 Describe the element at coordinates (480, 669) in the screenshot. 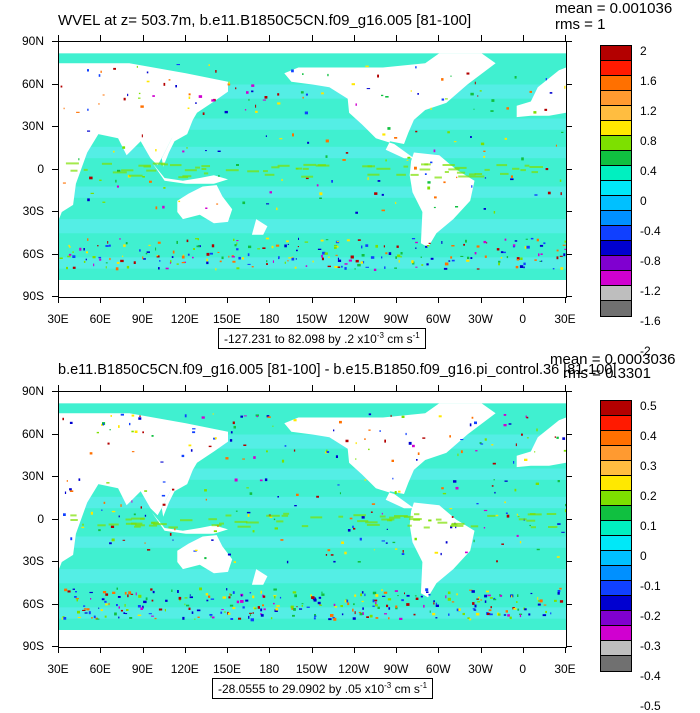

I see `x-tick-label: 30W` at that location.